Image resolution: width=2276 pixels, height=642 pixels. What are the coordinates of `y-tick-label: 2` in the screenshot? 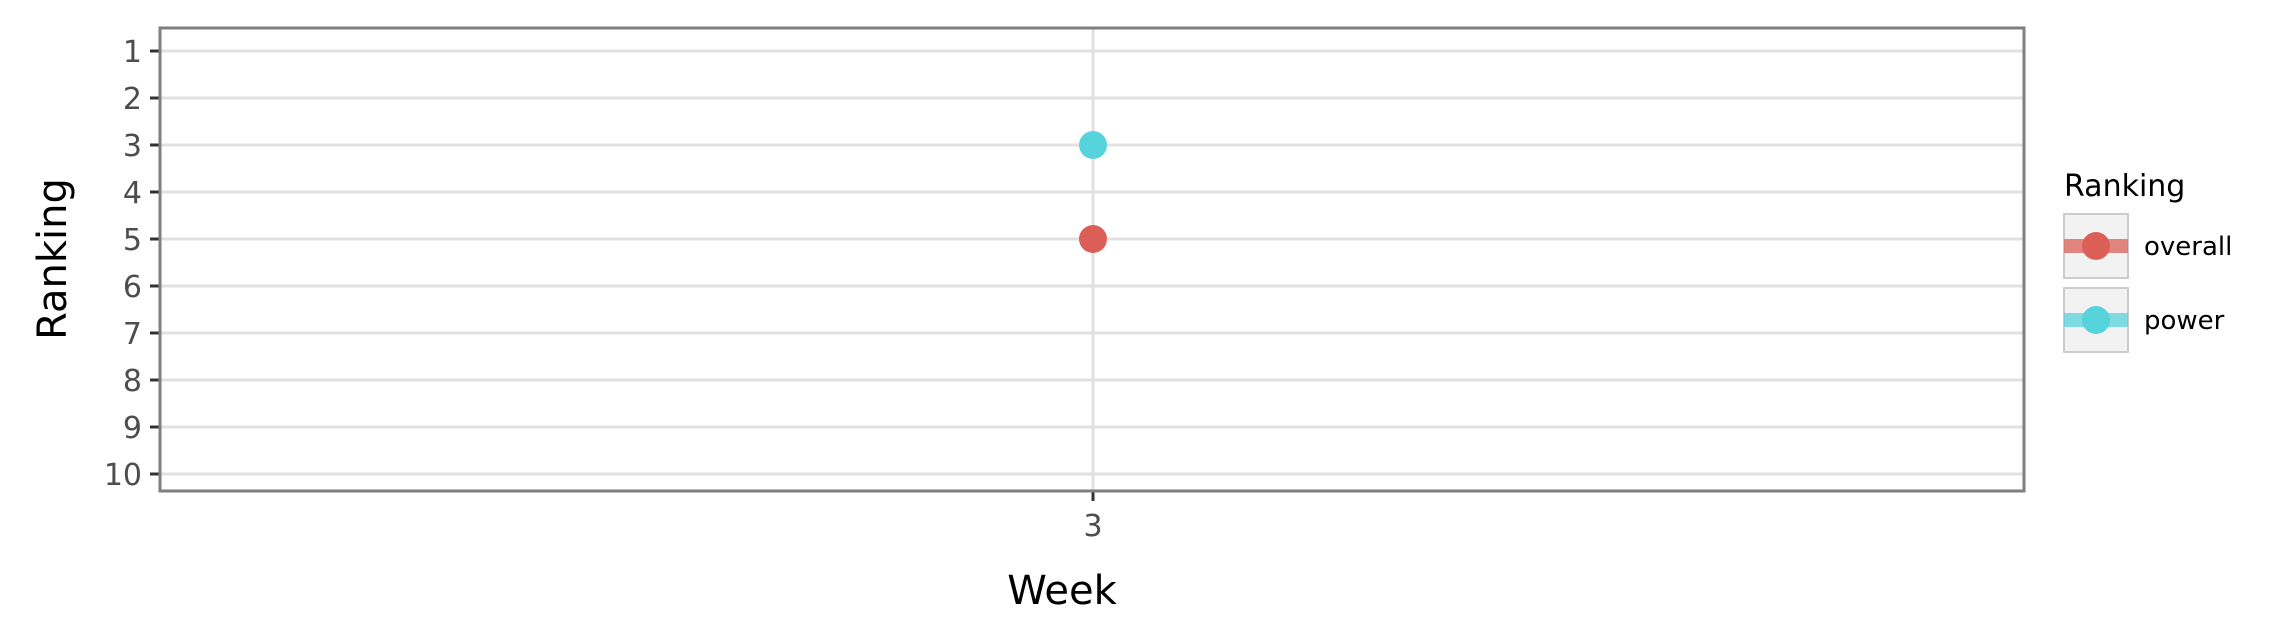 It's located at (132, 99).